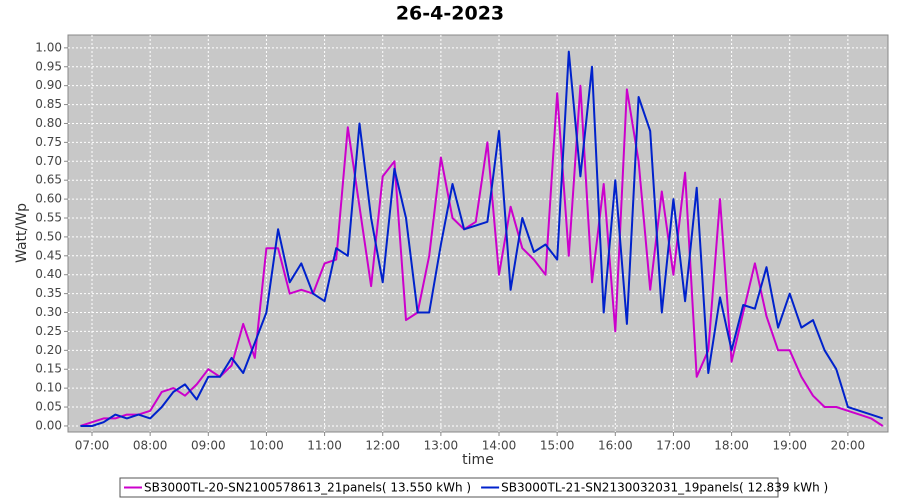  What do you see at coordinates (848, 446) in the screenshot?
I see `x-tick-label: 20:00` at bounding box center [848, 446].